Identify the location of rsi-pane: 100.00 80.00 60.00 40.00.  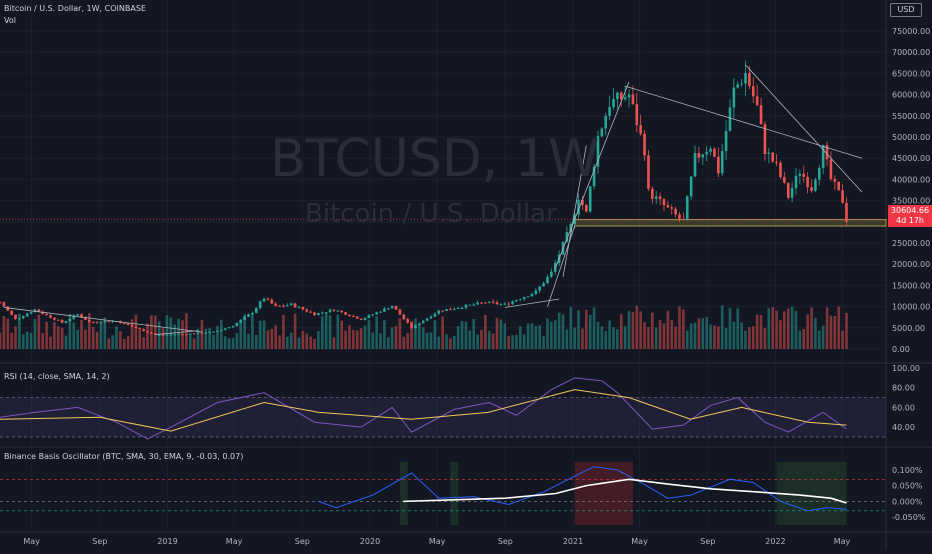
(460, 402).